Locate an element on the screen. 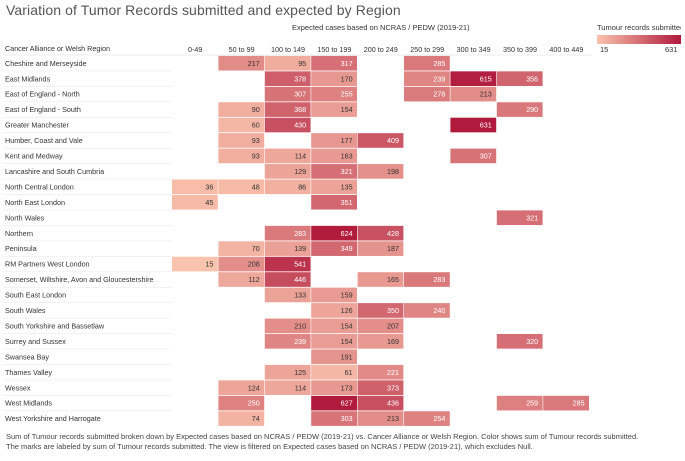  row-tick-label: Kent and Medway is located at coordinates (34, 156).